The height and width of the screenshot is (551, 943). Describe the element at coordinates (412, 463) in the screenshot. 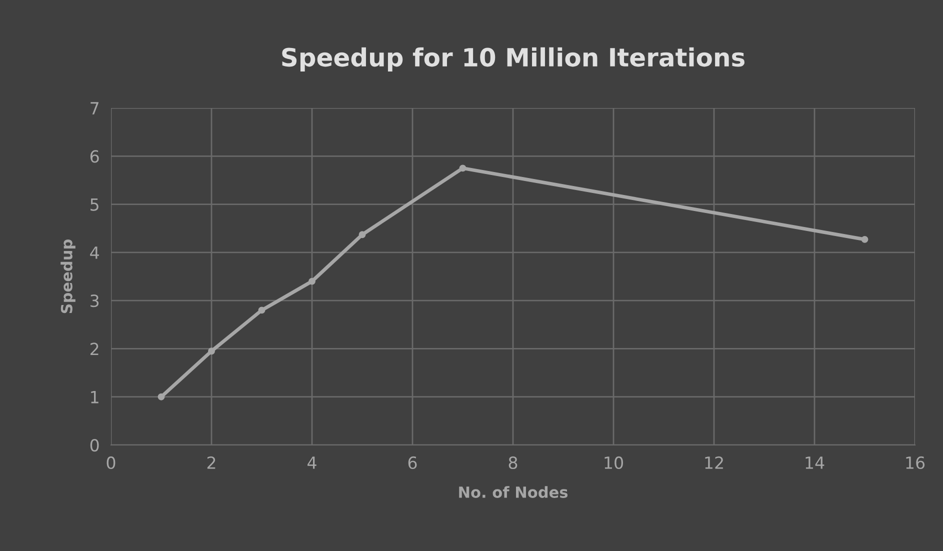

I see `x-tick-label: 6` at that location.